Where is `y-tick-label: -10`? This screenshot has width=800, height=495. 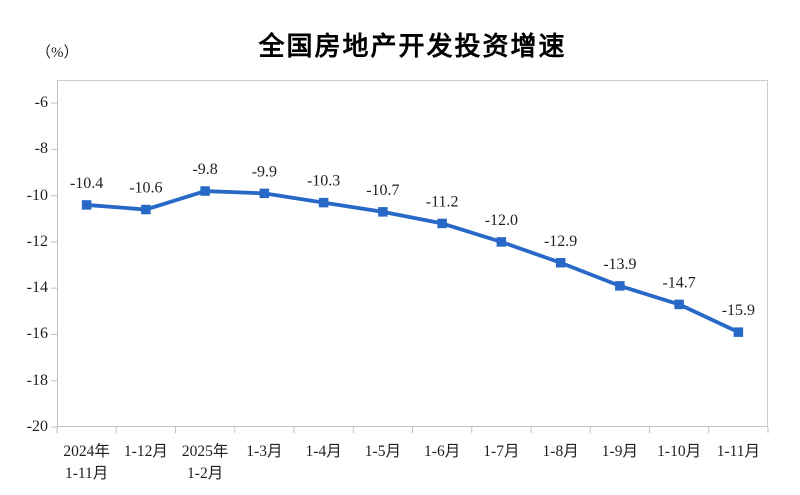
y-tick-label: -10 is located at coordinates (37, 195).